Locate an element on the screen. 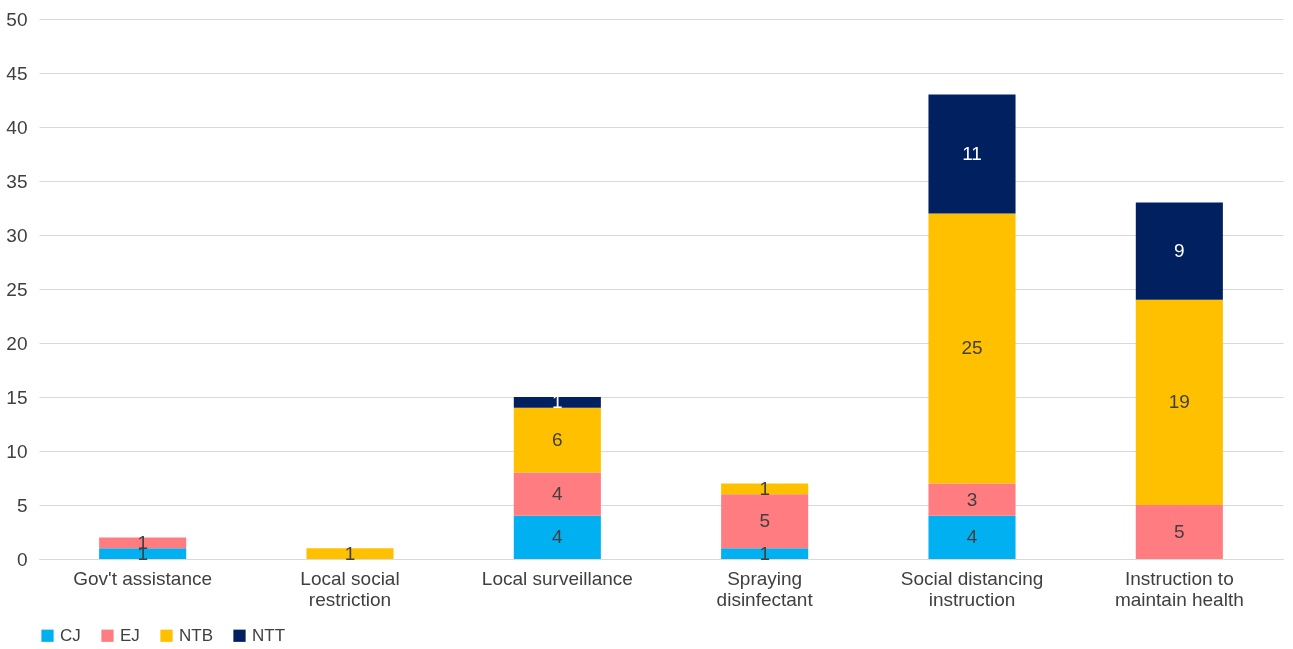 The height and width of the screenshot is (649, 1293). x-tick-label: Social distancing instruction is located at coordinates (972, 588).